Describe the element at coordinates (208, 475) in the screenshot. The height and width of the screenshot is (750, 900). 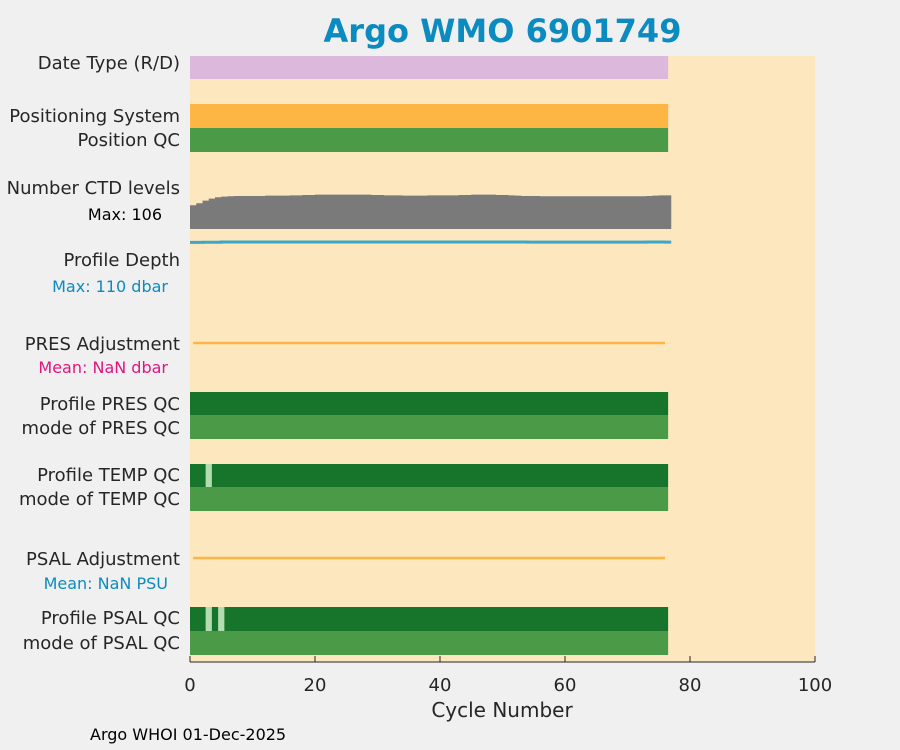
I see `temp-qc-light-cell` at that location.